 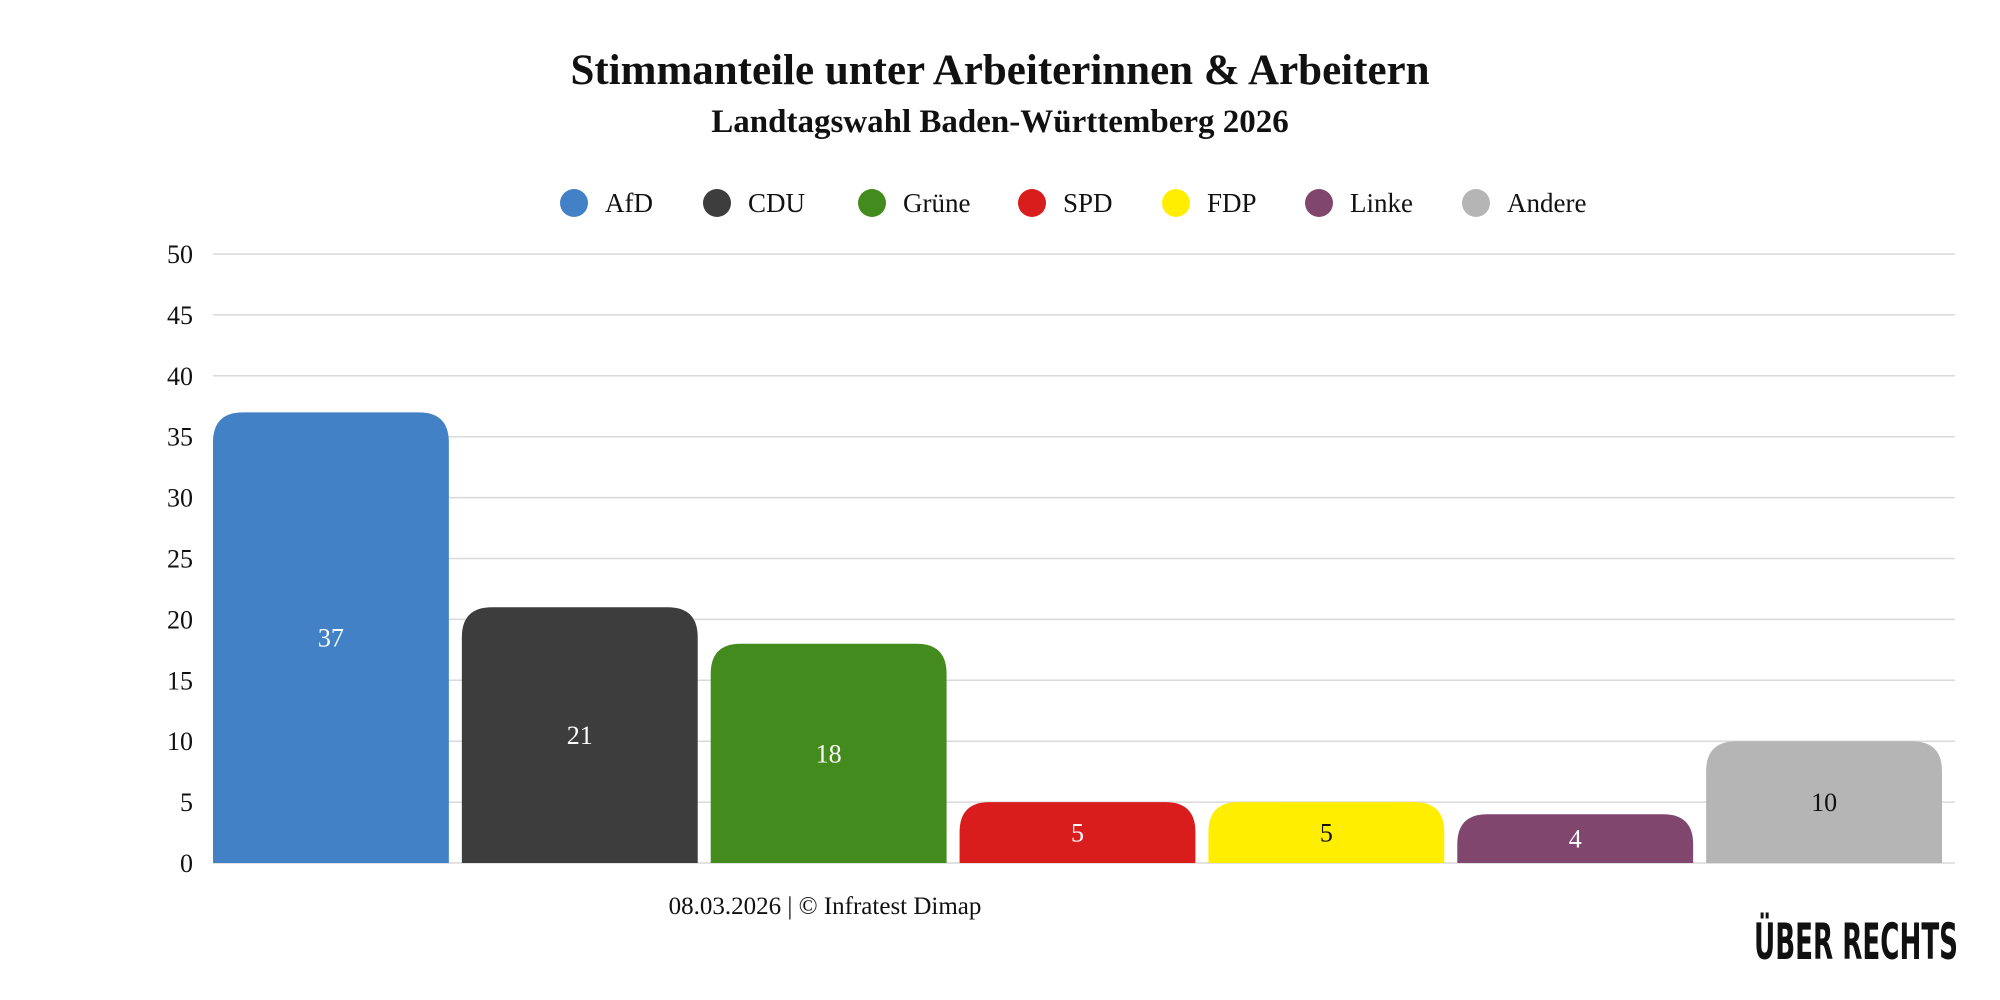 I want to click on bar-value-label: 21, so click(x=580, y=735).